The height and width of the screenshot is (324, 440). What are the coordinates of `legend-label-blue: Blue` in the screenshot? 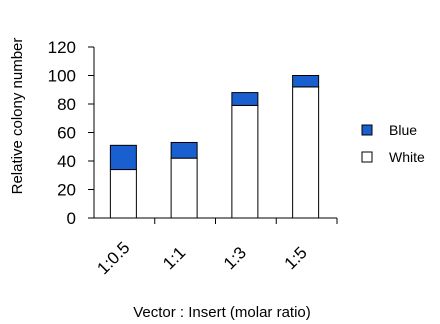 It's located at (403, 130).